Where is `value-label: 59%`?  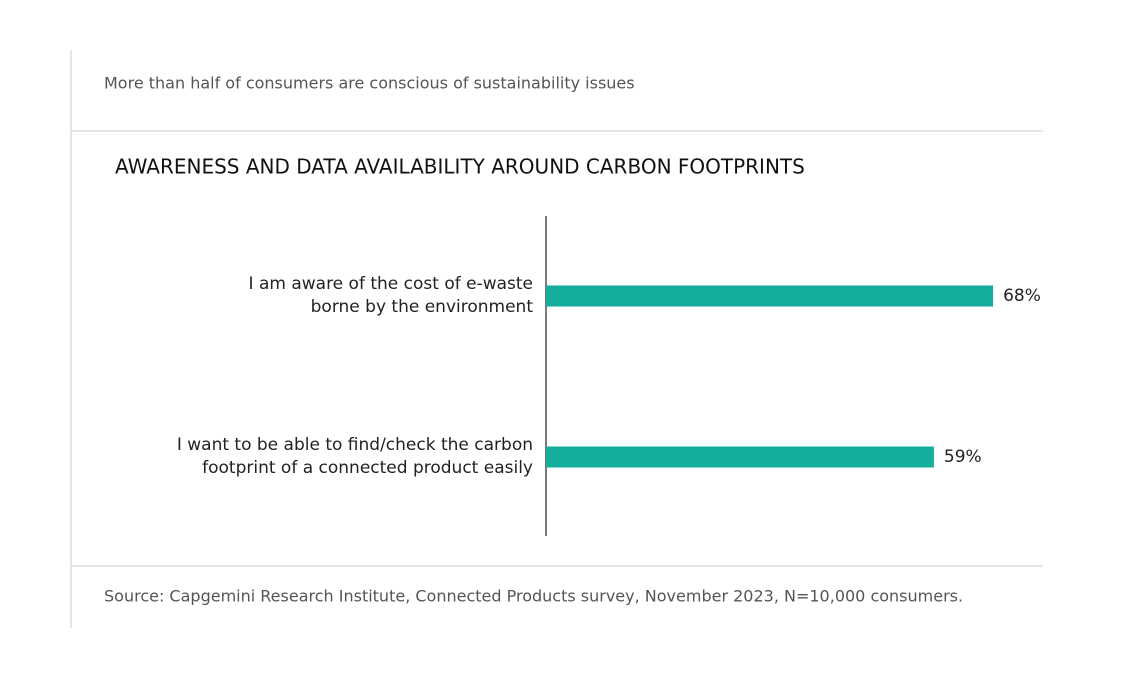 value-label: 59% is located at coordinates (963, 457).